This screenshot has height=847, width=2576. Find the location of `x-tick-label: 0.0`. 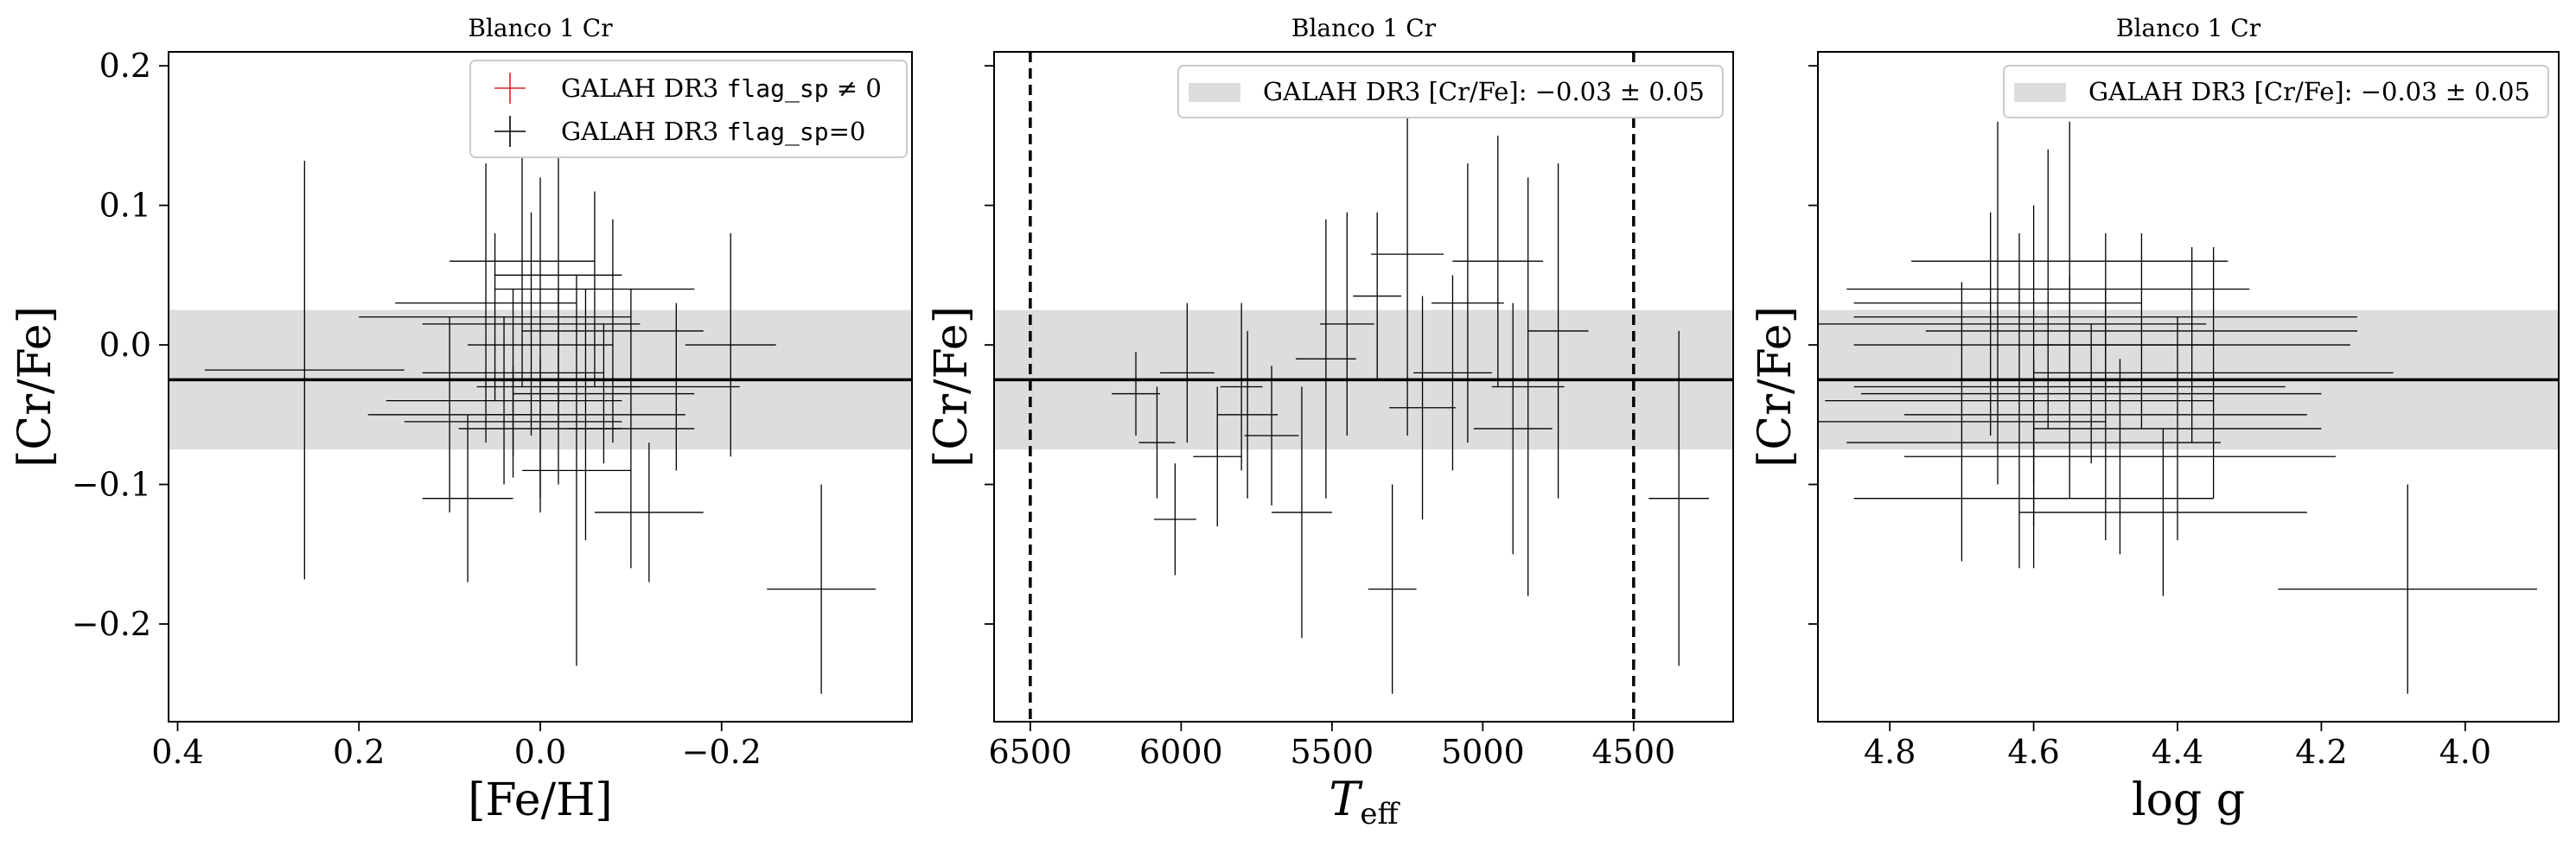

x-tick-label: 0.0 is located at coordinates (540, 752).